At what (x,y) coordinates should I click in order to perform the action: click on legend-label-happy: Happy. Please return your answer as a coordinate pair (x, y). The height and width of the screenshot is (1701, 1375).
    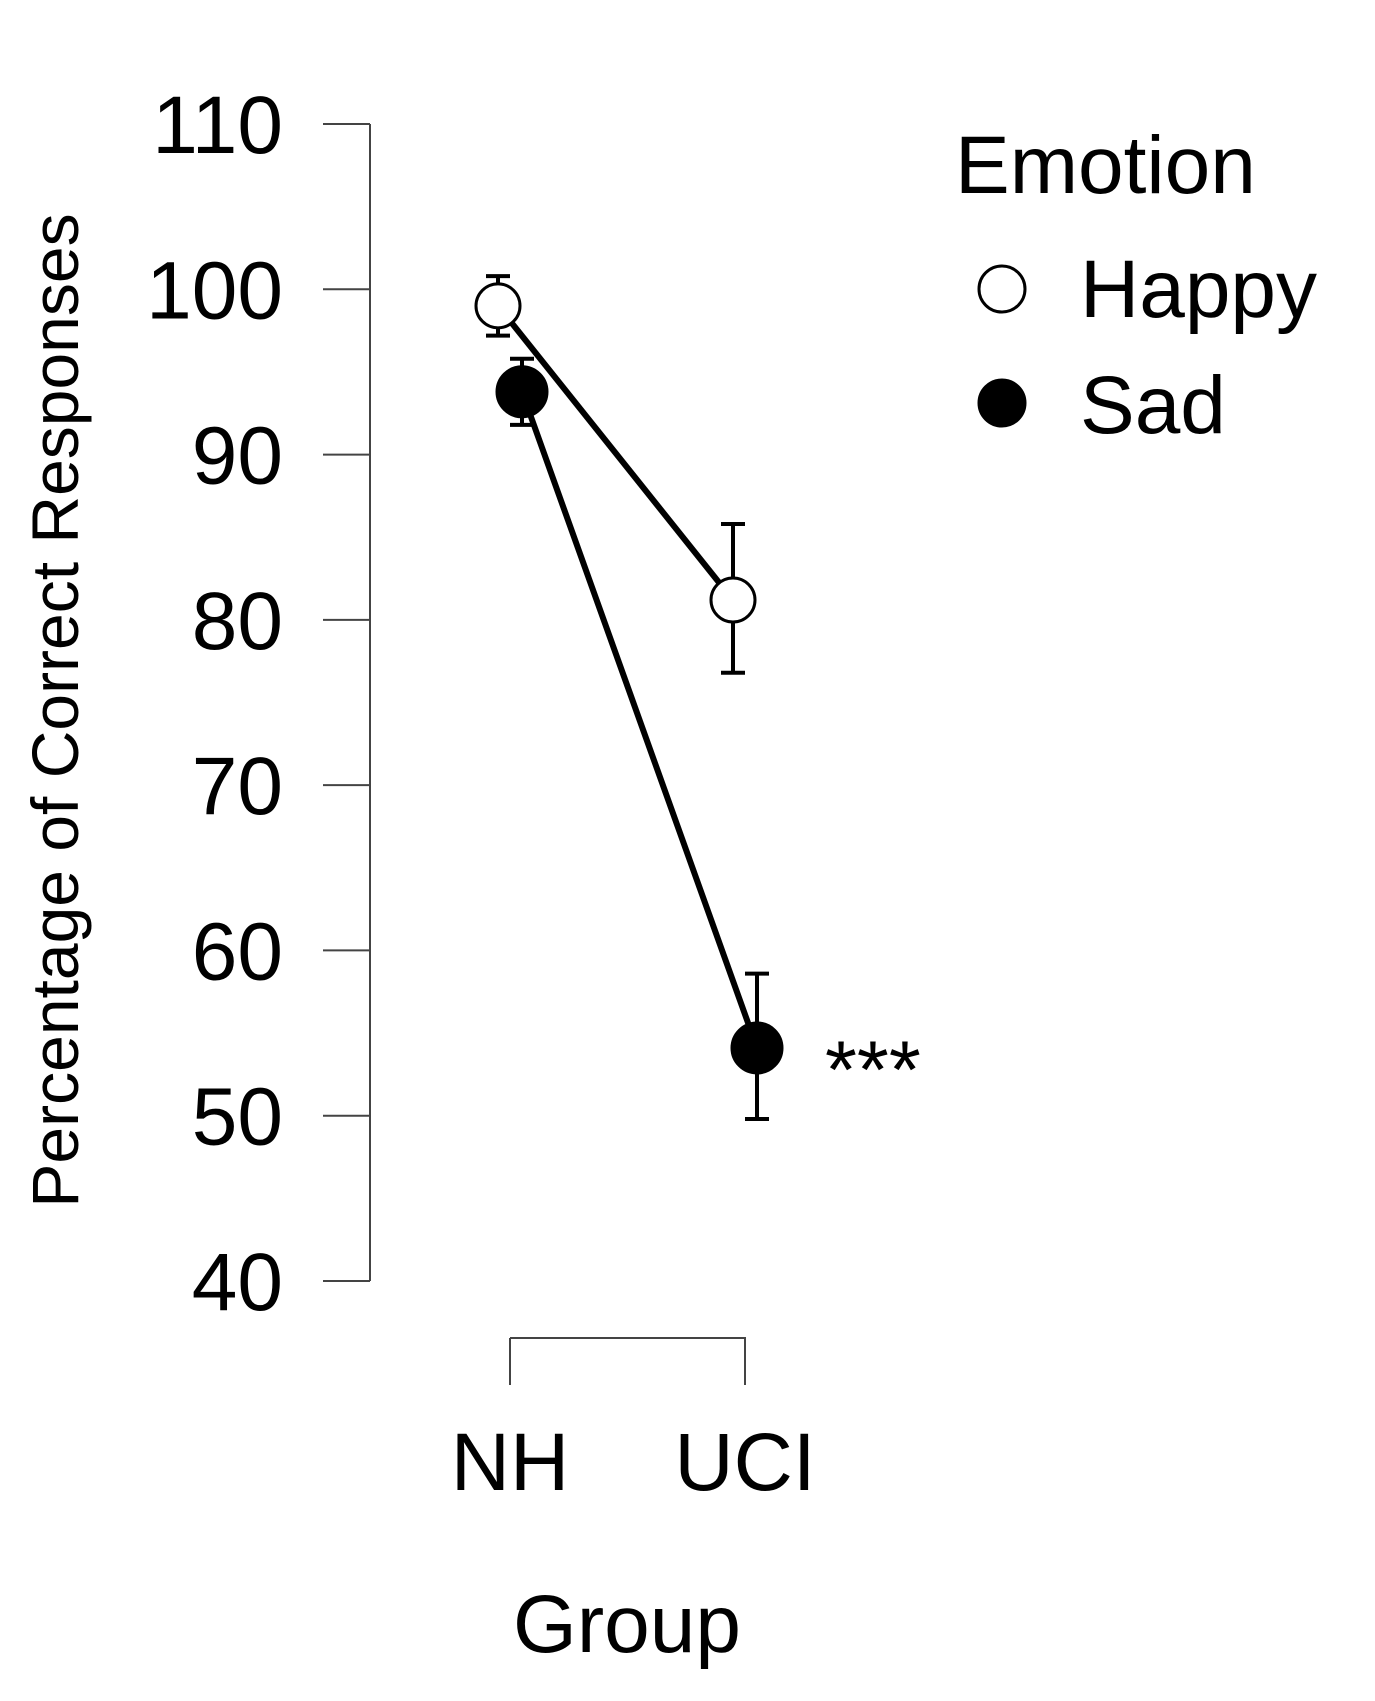
    Looking at the image, I should click on (1198, 289).